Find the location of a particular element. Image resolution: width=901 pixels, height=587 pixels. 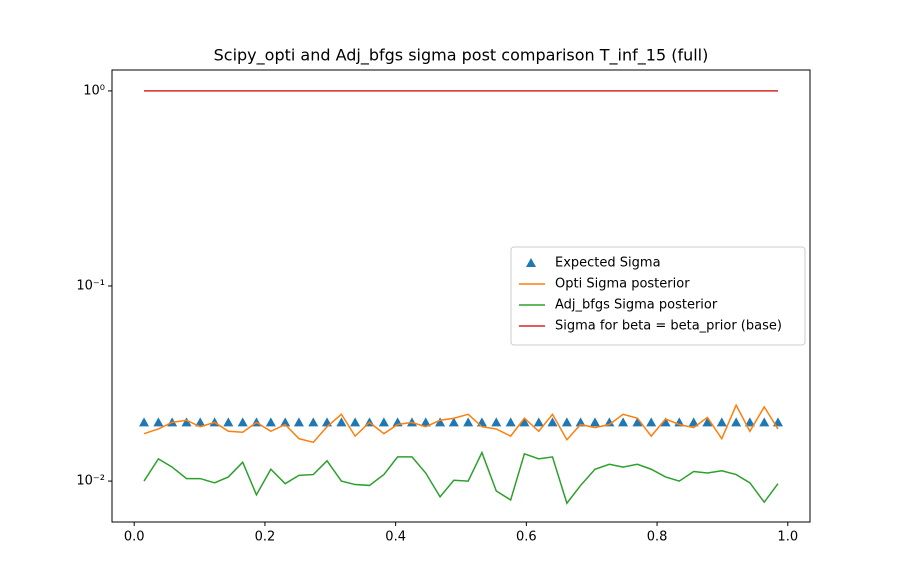

x-tick-label: 0.2 is located at coordinates (265, 537).